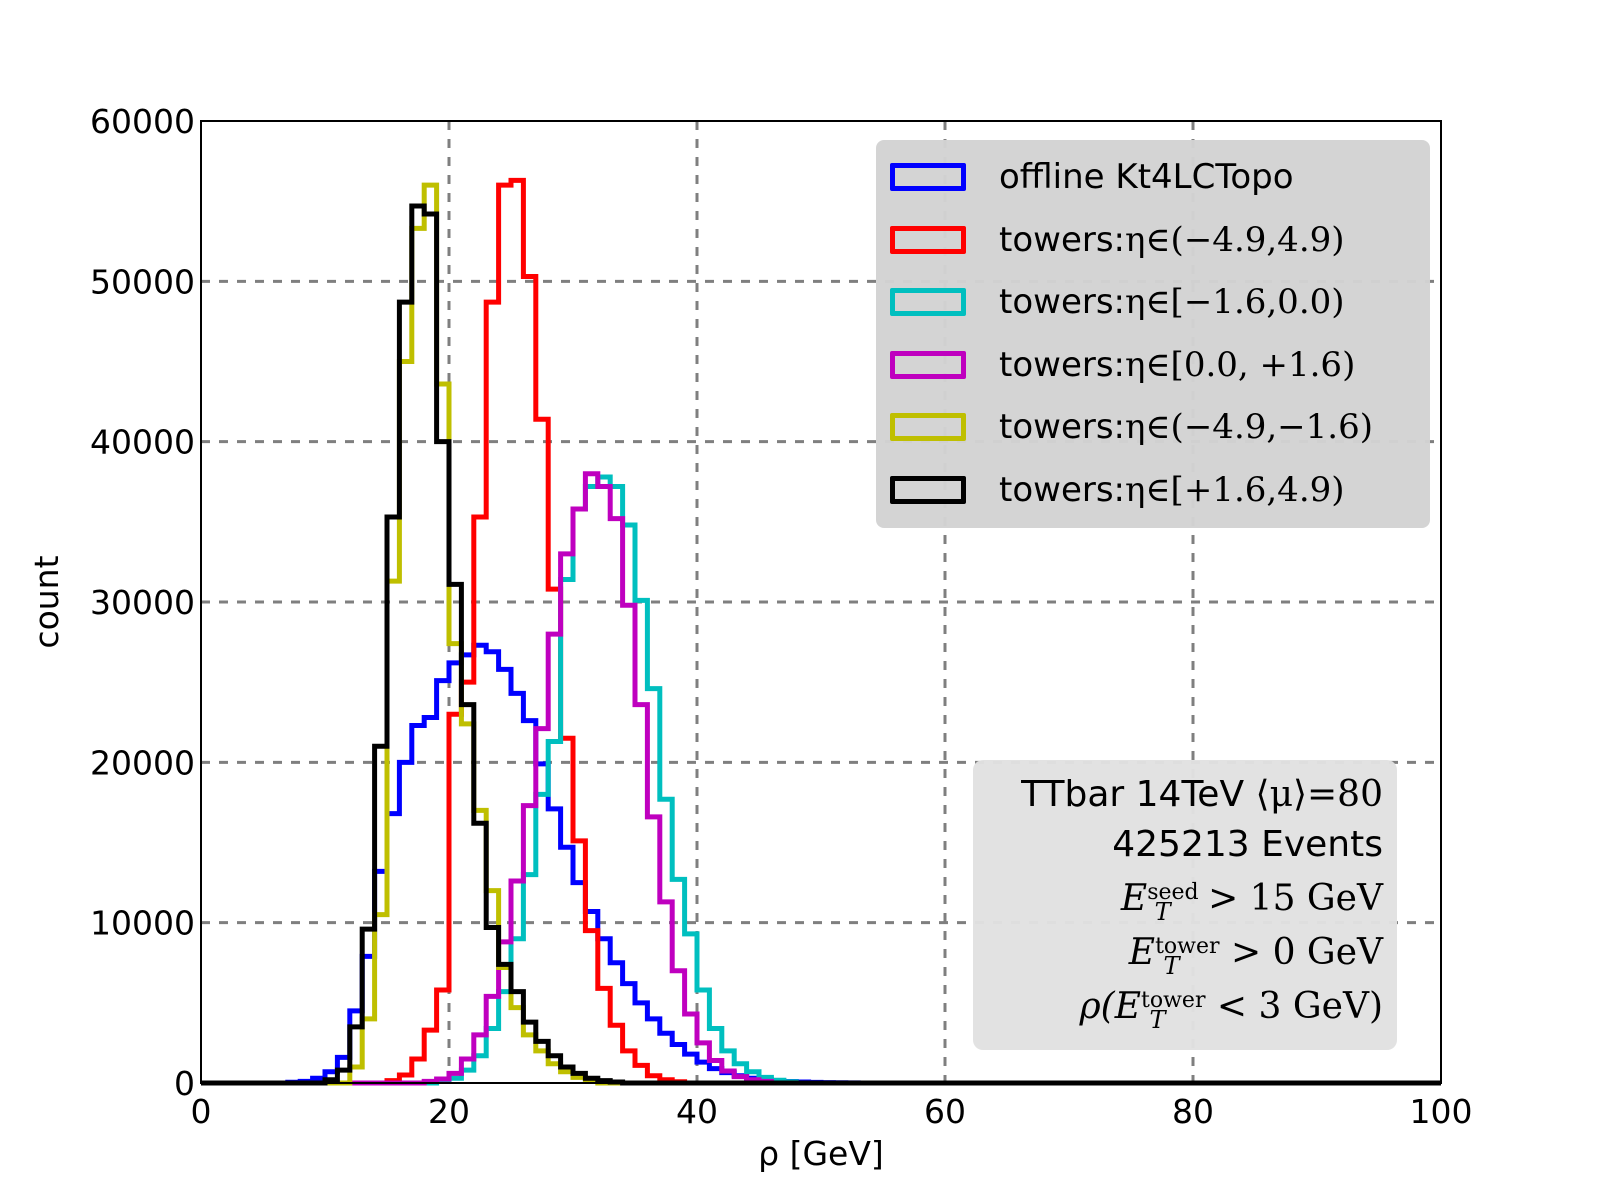 This screenshot has height=1200, width=1600. I want to click on y-tick-label: 30000, so click(142, 602).